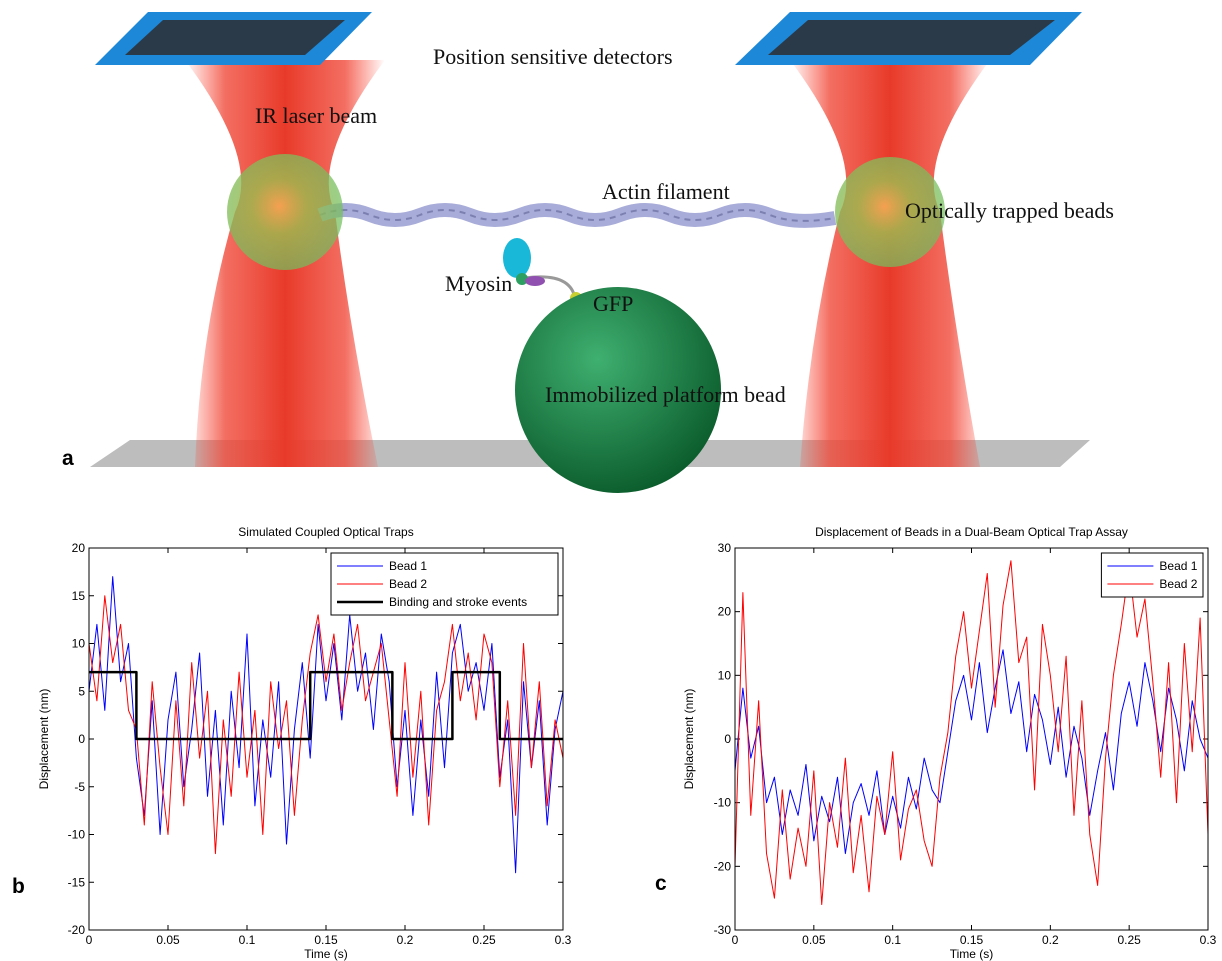 Image resolution: width=1222 pixels, height=961 pixels. What do you see at coordinates (478, 283) in the screenshot?
I see `label: Myosin` at bounding box center [478, 283].